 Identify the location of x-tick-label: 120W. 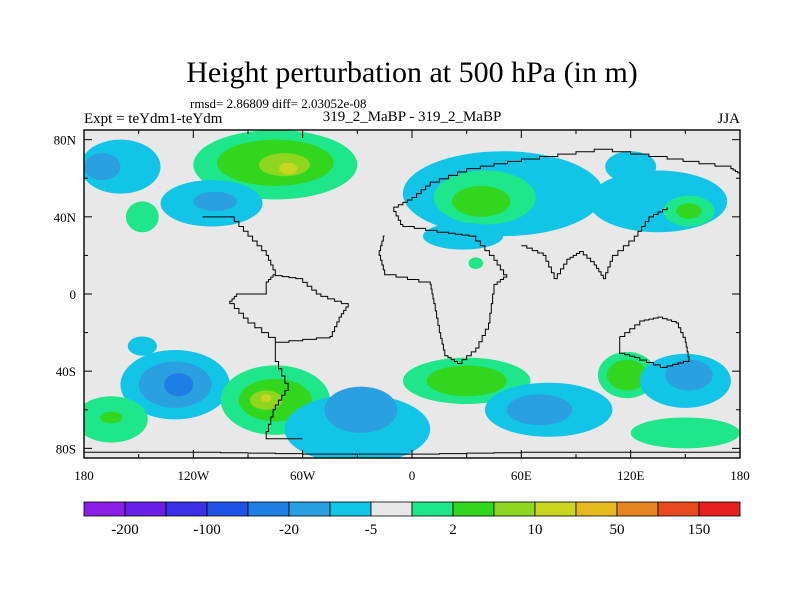
(193, 475).